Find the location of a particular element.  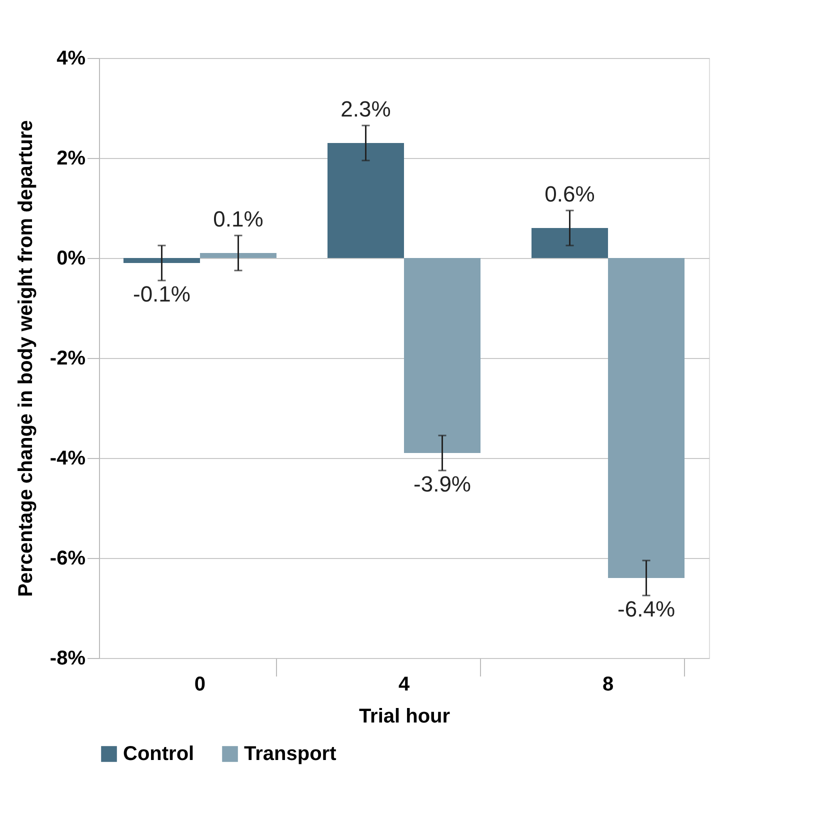

legend-label: Control is located at coordinates (158, 754).